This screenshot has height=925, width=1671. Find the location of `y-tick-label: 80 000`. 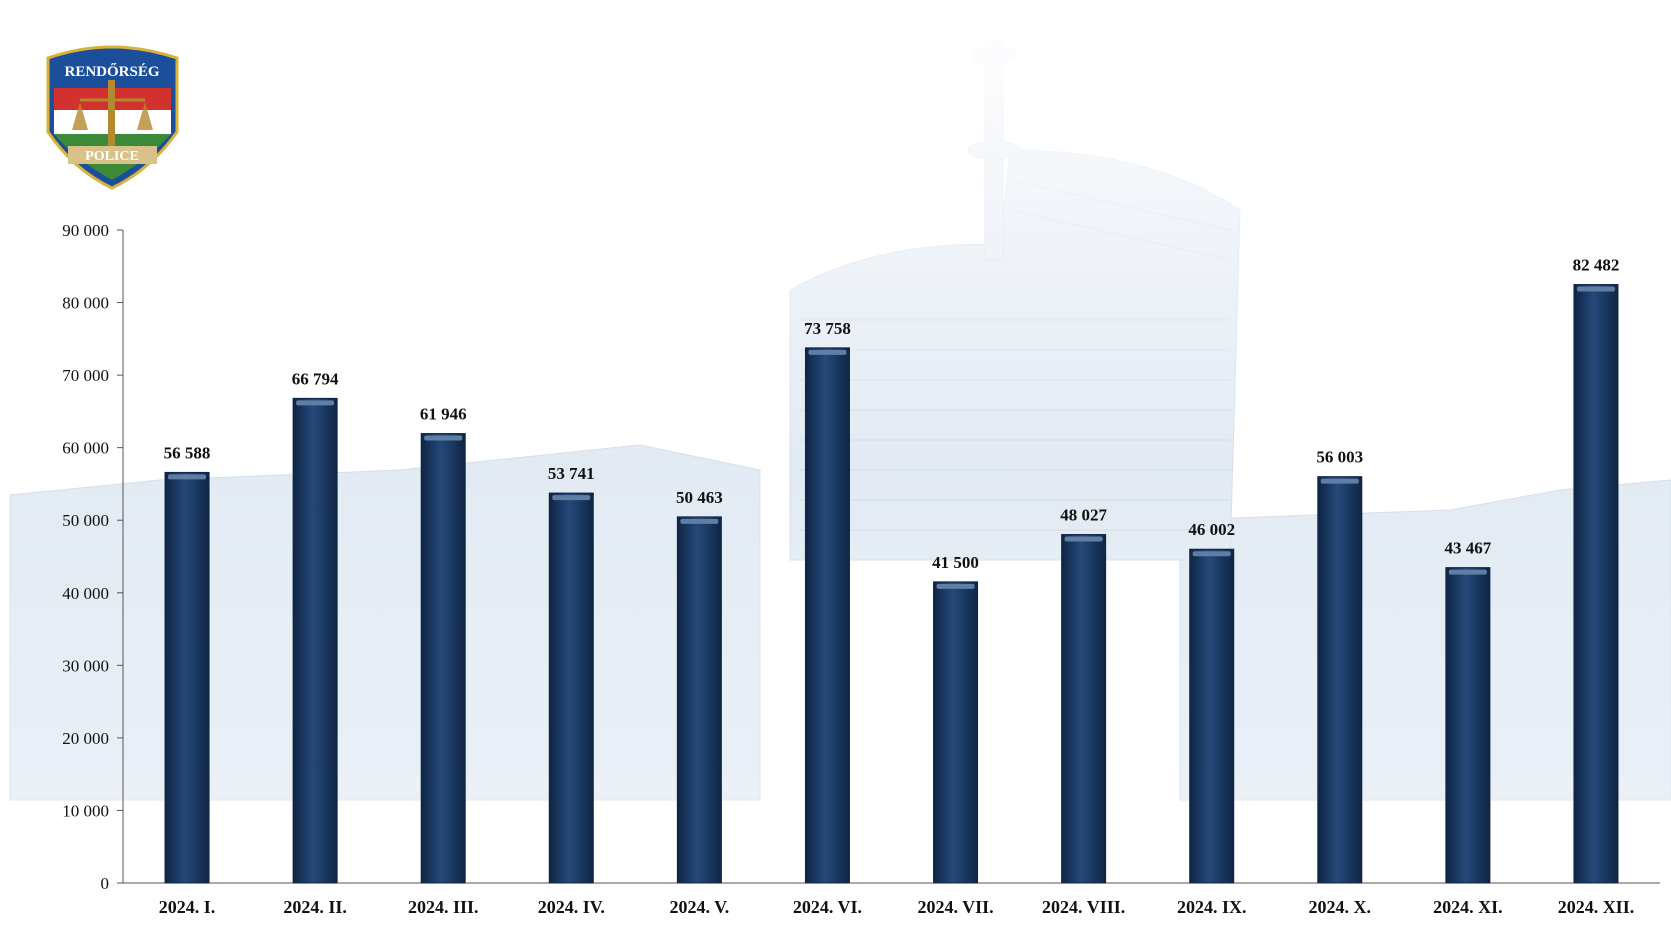

y-tick-label: 80 000 is located at coordinates (85, 303).